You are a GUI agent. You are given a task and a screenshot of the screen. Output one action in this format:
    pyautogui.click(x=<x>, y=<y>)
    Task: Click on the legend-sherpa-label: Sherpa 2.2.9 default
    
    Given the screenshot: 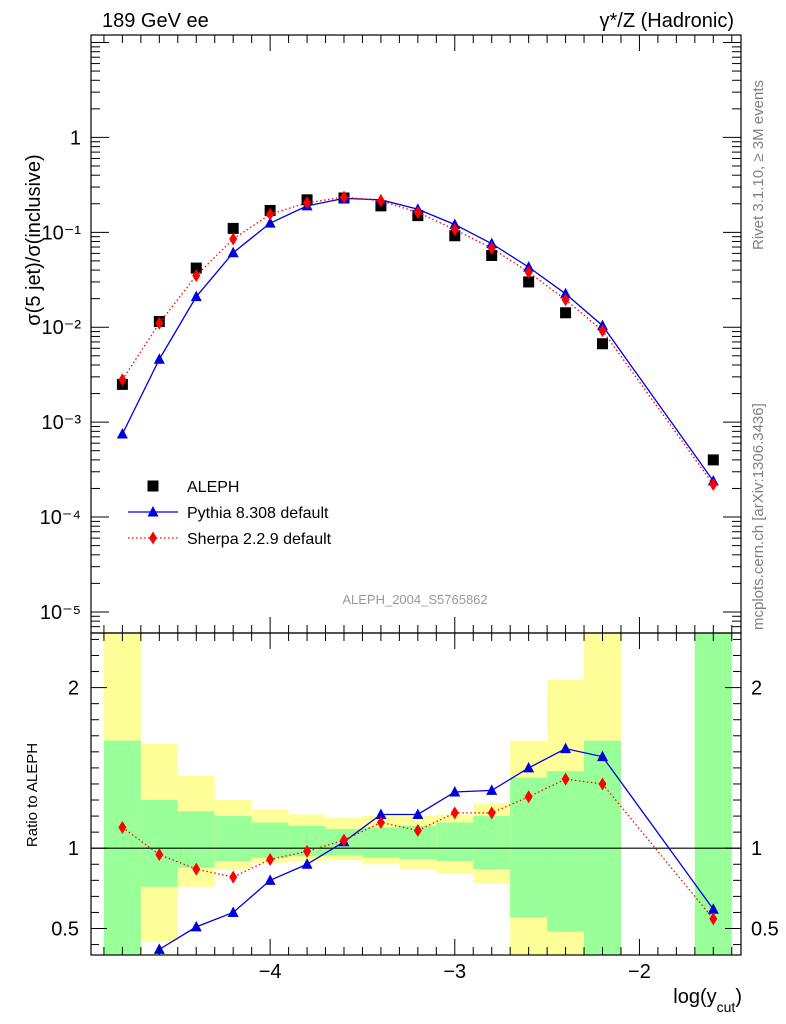 What is the action you would take?
    pyautogui.click(x=259, y=539)
    